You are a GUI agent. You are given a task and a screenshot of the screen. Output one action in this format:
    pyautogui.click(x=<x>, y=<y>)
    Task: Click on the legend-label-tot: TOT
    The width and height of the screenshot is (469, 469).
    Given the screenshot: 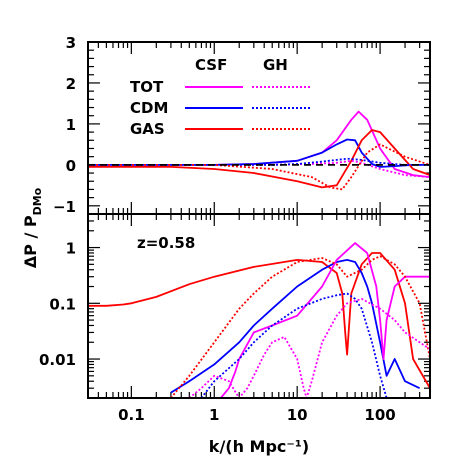 What is the action you would take?
    pyautogui.click(x=147, y=87)
    